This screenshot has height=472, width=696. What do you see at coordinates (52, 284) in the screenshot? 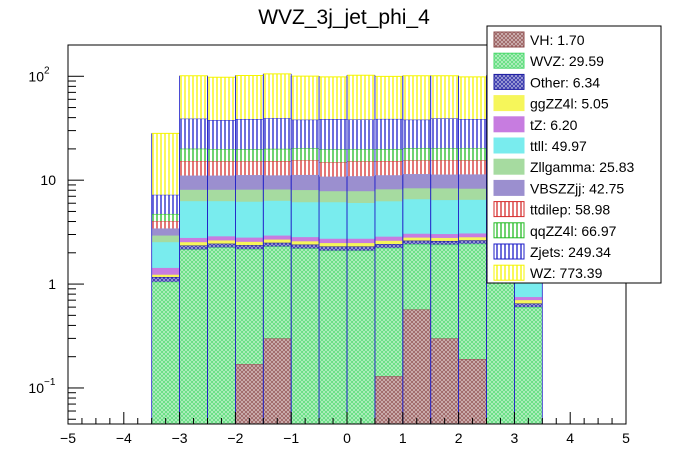
I see `y-tick-label: 1` at bounding box center [52, 284].